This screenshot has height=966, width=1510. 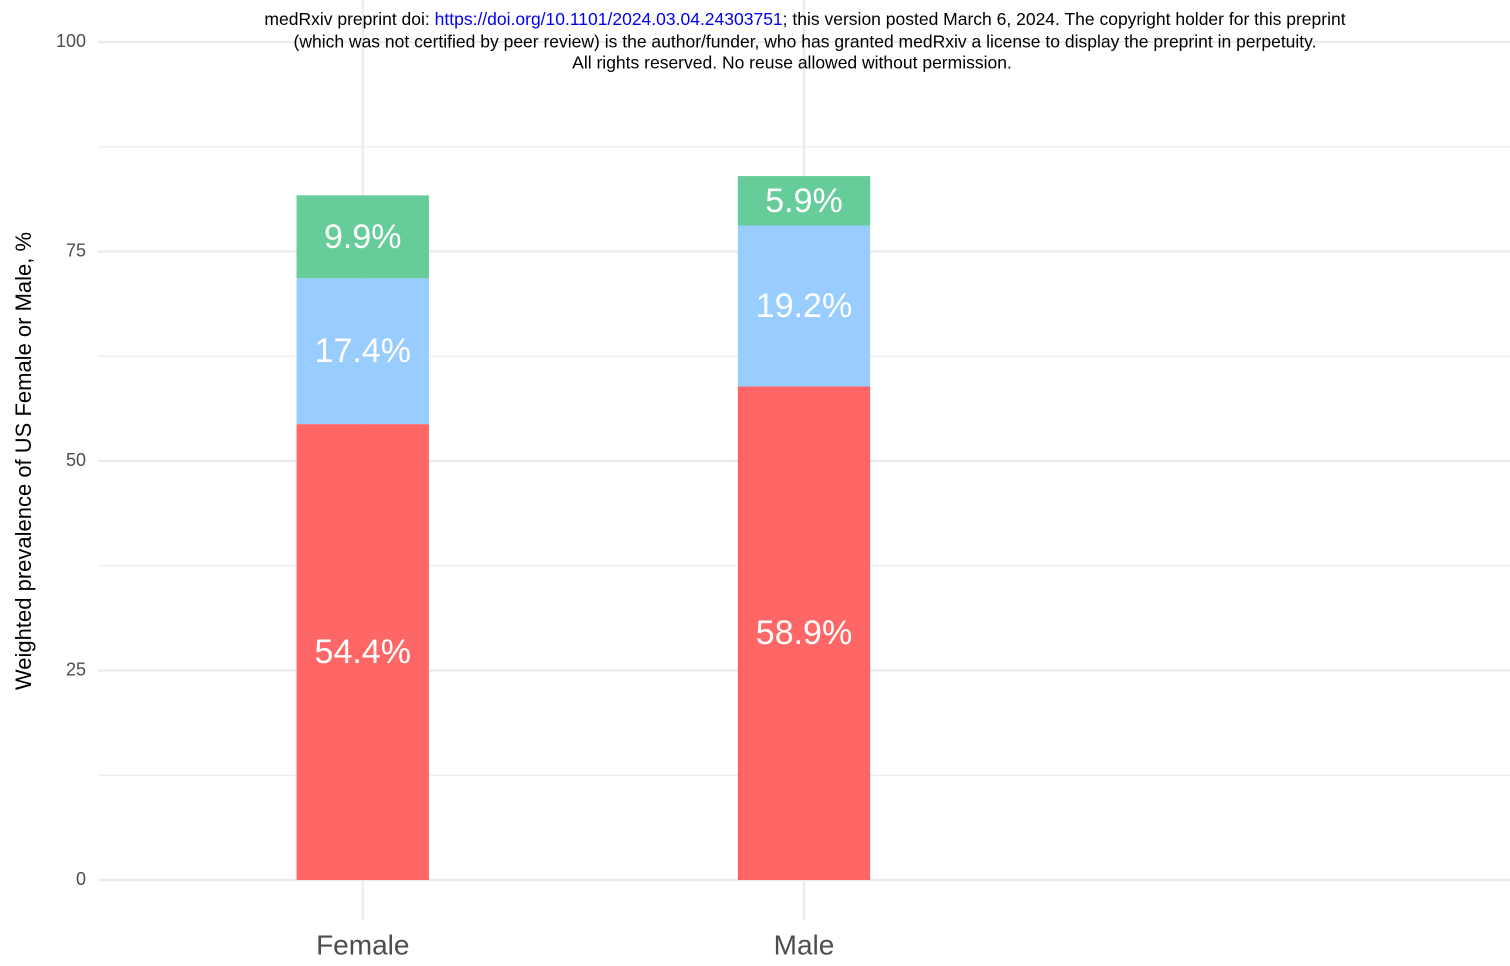 What do you see at coordinates (76, 460) in the screenshot?
I see `y-tick-label: 50` at bounding box center [76, 460].